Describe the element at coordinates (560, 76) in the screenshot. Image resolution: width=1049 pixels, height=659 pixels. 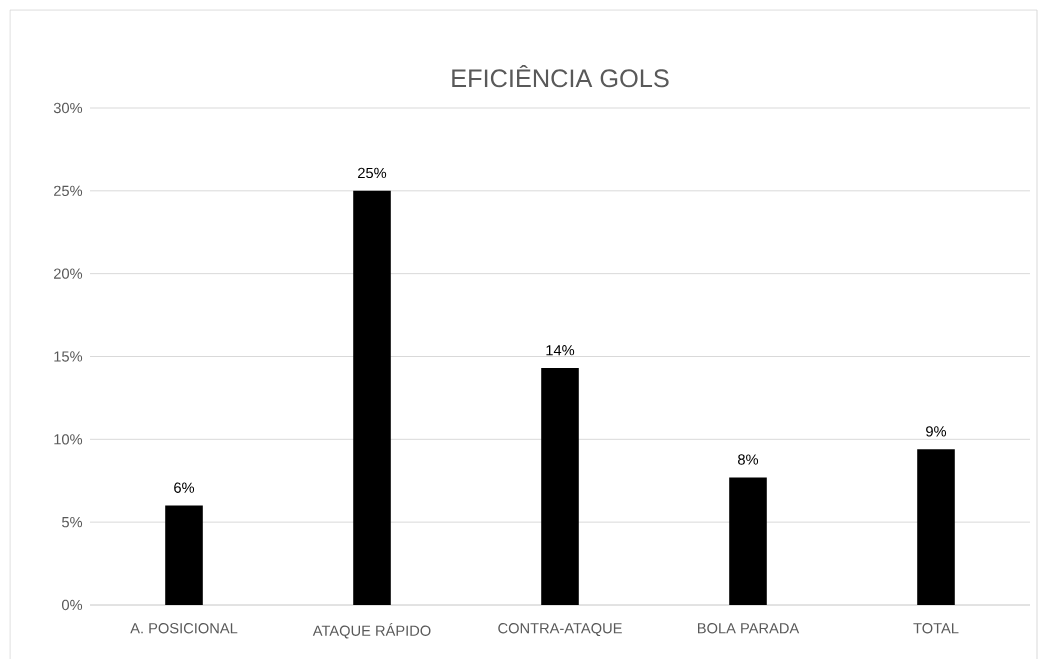
I see `chart-title: EFICIÊNCIA GOLS` at that location.